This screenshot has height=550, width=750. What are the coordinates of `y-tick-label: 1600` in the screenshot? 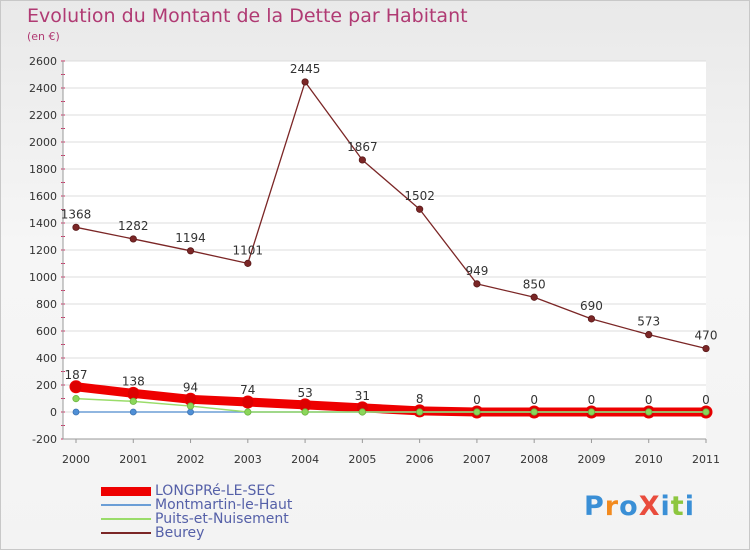 It's located at (43, 196).